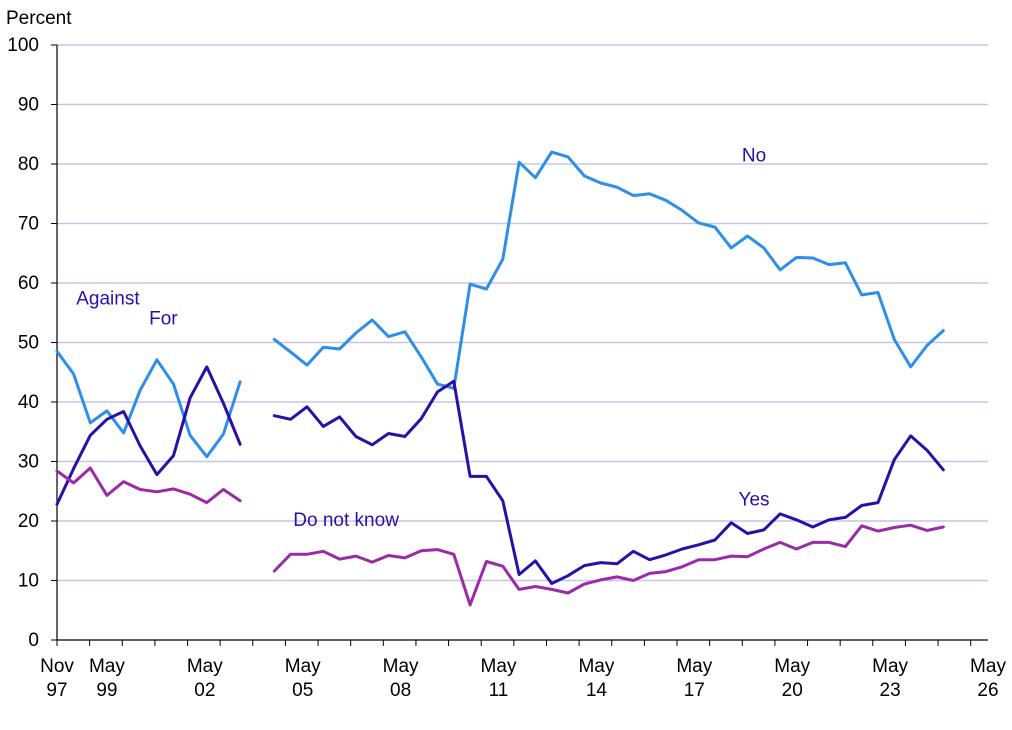 Image resolution: width=1012 pixels, height=730 pixels. Describe the element at coordinates (499, 690) in the screenshot. I see `x-tick-label-year: 11` at that location.